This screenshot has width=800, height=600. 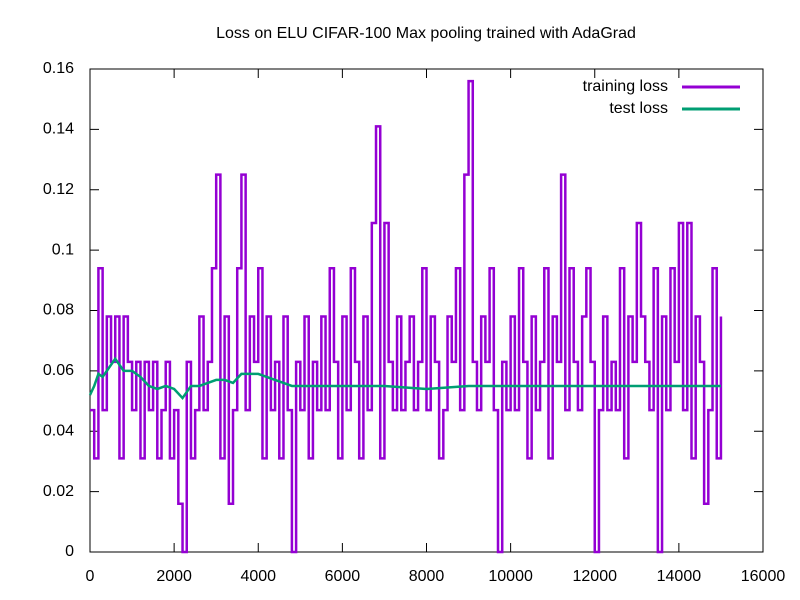 What do you see at coordinates (58, 310) in the screenshot?
I see `y-tick-label: 0.08` at bounding box center [58, 310].